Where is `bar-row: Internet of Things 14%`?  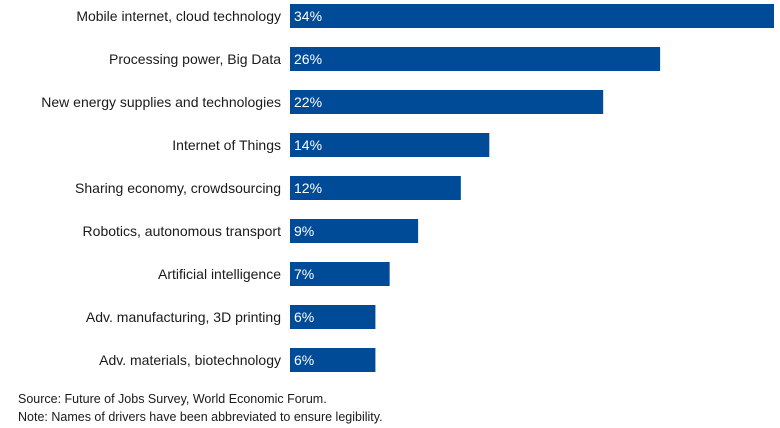 bar-row: Internet of Things 14% is located at coordinates (331, 145).